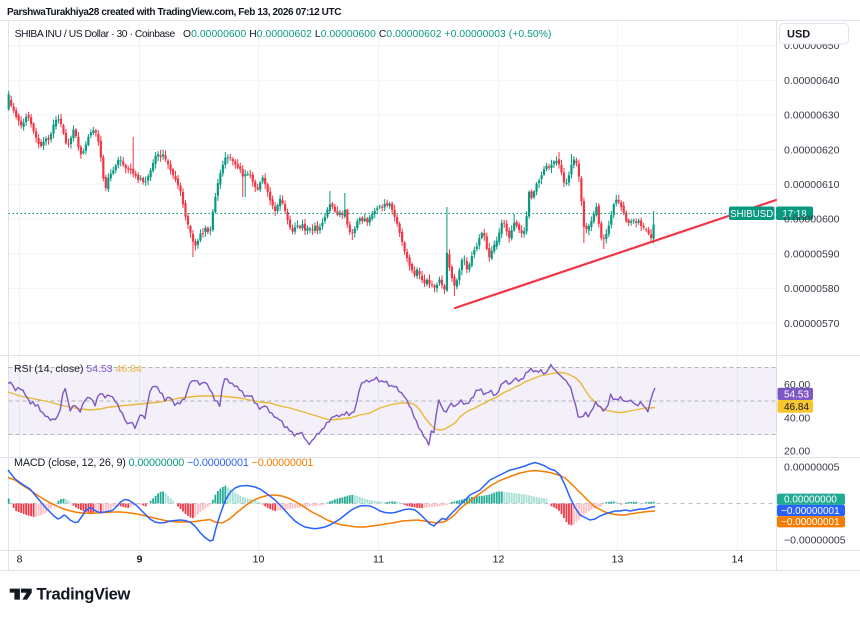 The height and width of the screenshot is (622, 860). I want to click on svg-text: TradingView, so click(84, 595).